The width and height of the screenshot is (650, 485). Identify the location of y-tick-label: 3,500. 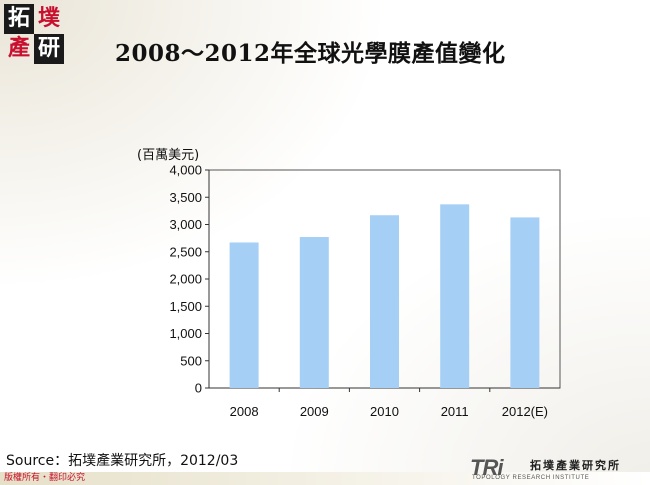
(185, 197).